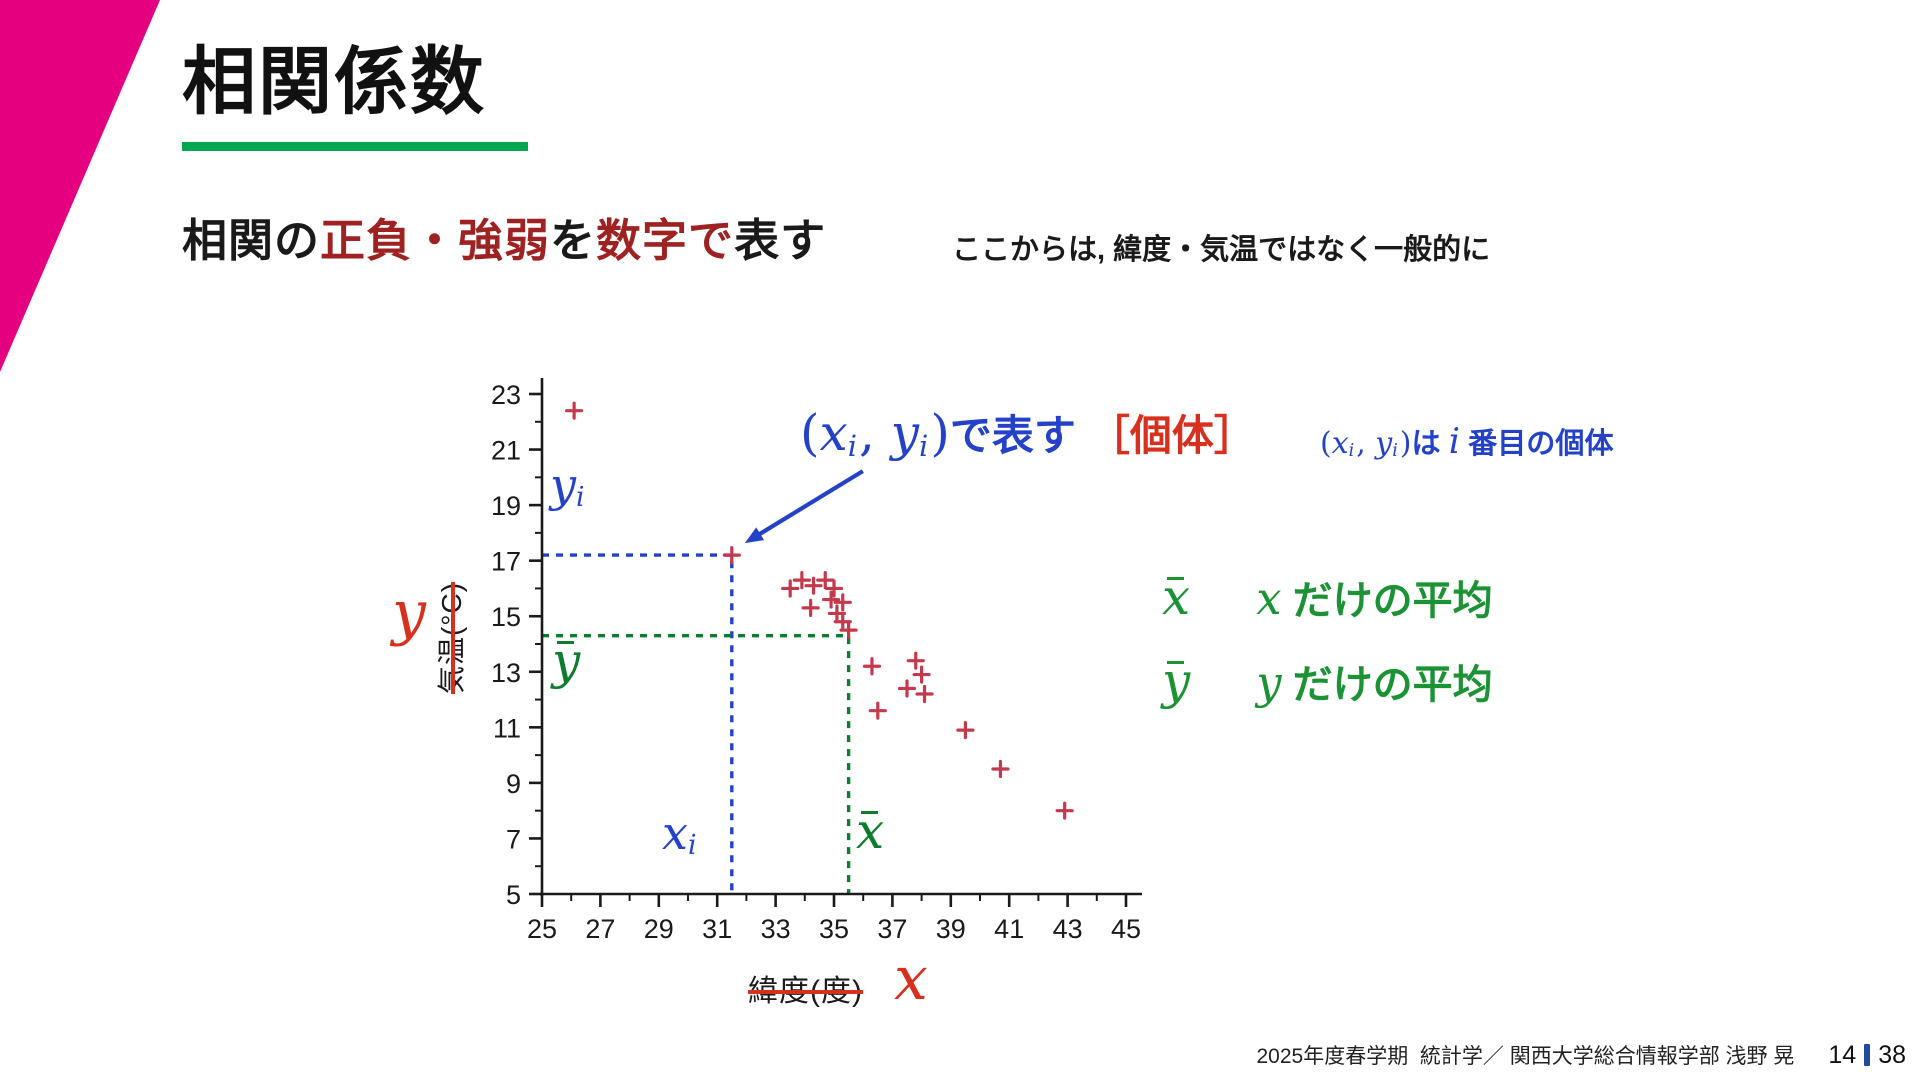  What do you see at coordinates (911, 979) in the screenshot?
I see `label-x-variable: x` at bounding box center [911, 979].